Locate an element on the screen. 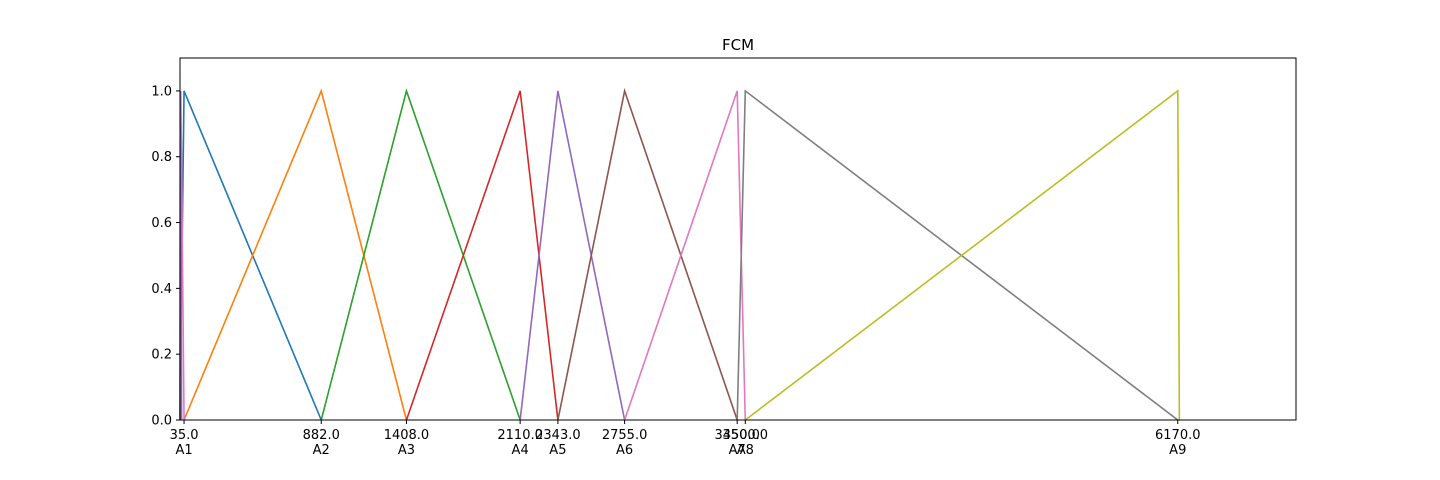 Image resolution: width=1440 pixels, height=480 pixels. x-tick-label: 35.0 is located at coordinates (184, 435).